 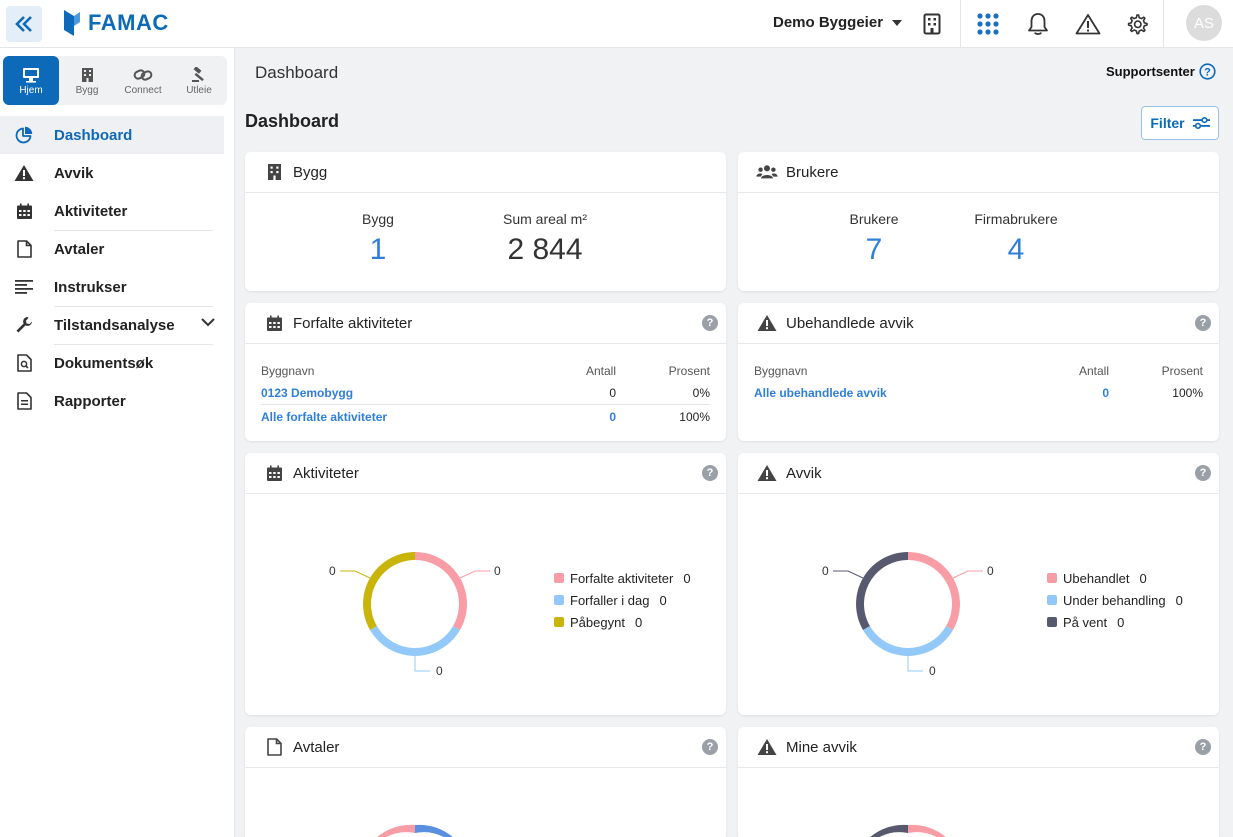 What do you see at coordinates (208, 322) in the screenshot?
I see `chevron-down-icon` at bounding box center [208, 322].